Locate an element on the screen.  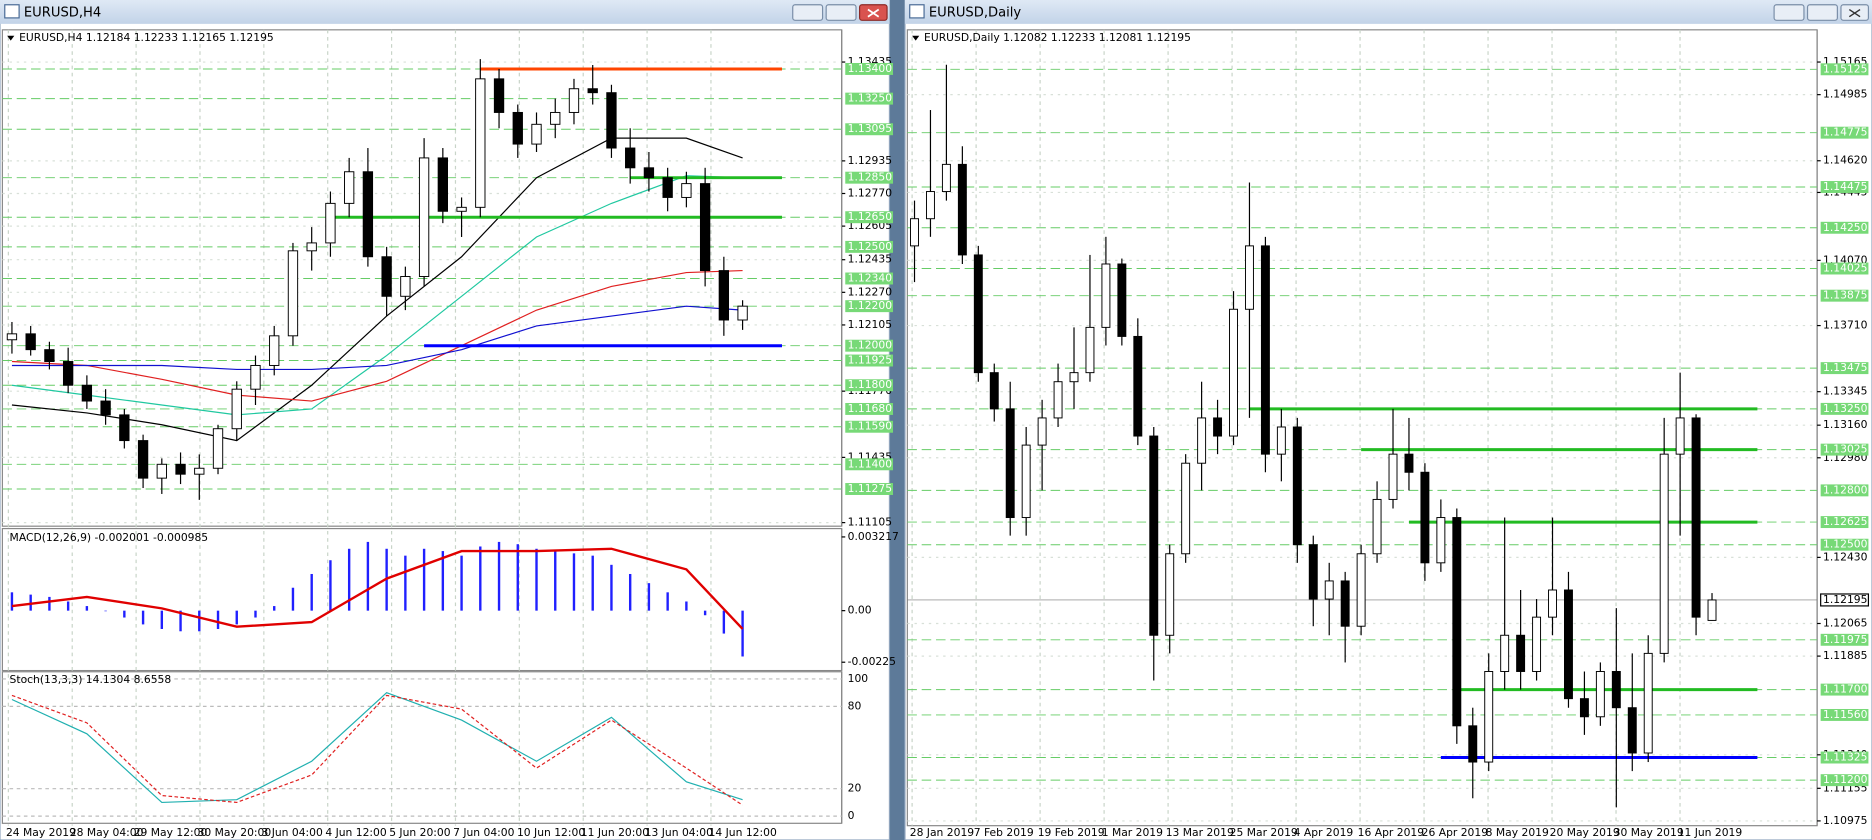
level-label: 1.13250 is located at coordinates (870, 98).